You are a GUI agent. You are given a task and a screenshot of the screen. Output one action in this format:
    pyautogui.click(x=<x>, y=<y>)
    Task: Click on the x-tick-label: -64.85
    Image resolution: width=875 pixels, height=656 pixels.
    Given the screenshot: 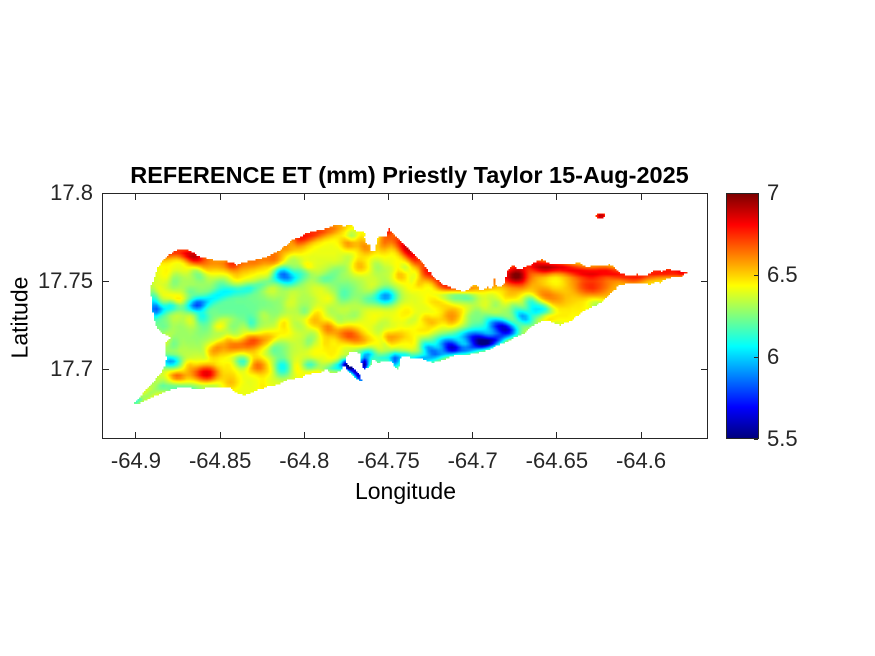 What is the action you would take?
    pyautogui.click(x=220, y=460)
    